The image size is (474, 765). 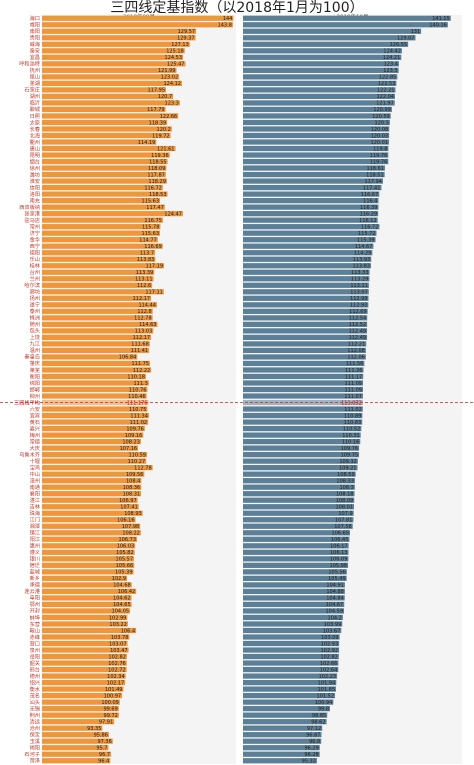 What do you see at coordinates (151, 234) in the screenshot?
I see `value-label: 115.63` at bounding box center [151, 234].